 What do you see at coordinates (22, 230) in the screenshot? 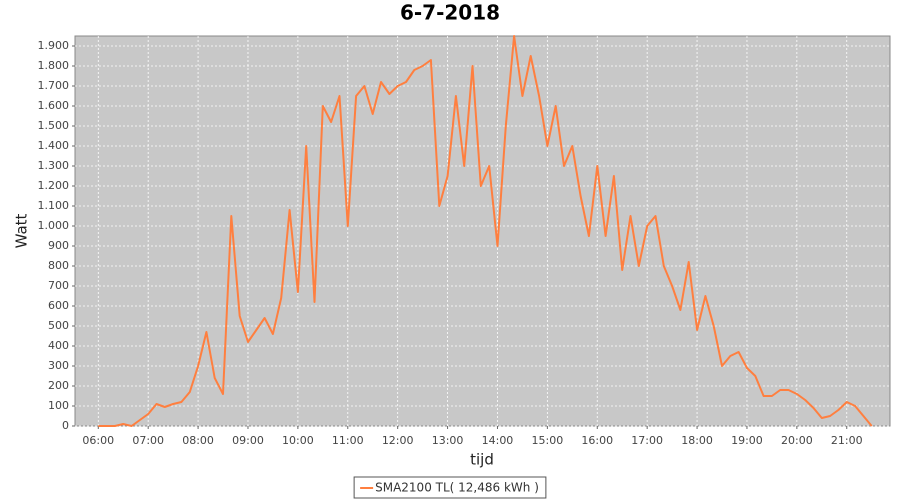
I see `y-axis-title: Watt` at bounding box center [22, 230].